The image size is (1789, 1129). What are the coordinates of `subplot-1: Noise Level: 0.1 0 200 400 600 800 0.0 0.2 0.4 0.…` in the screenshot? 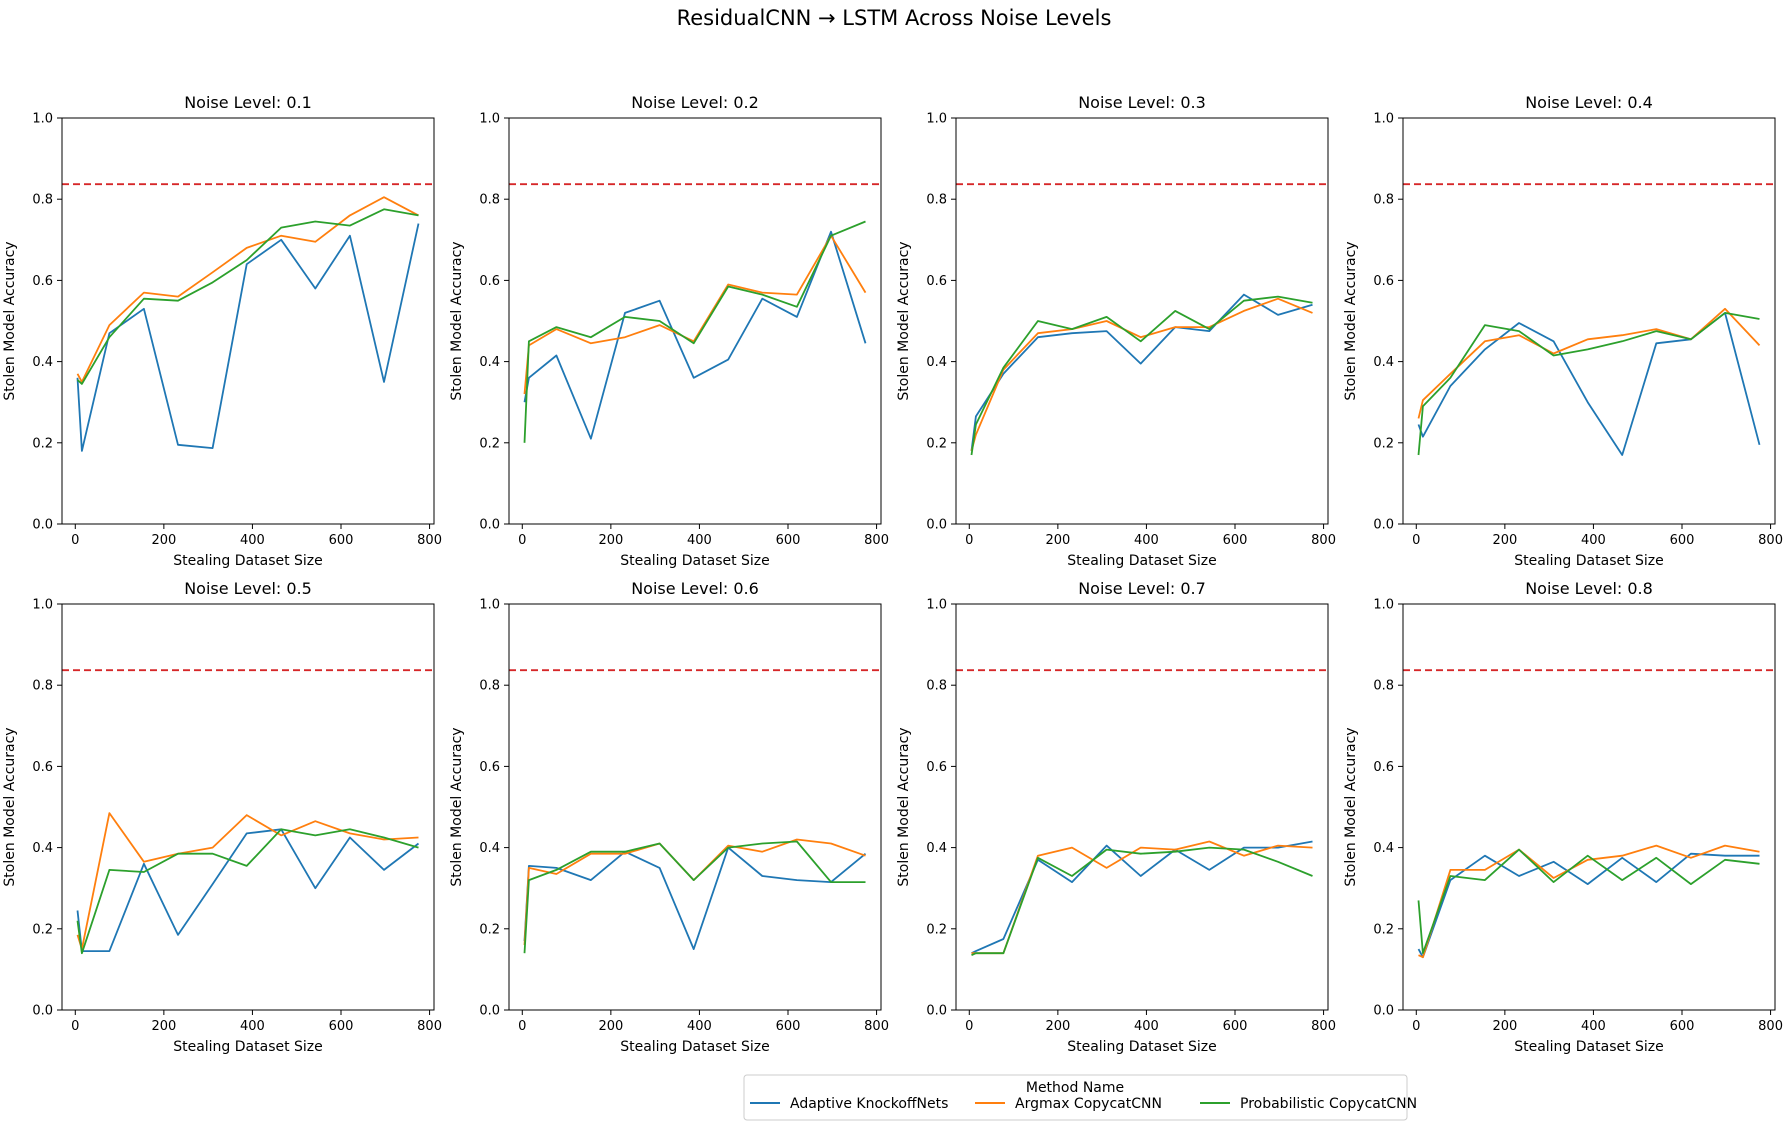 It's located at (222, 331).